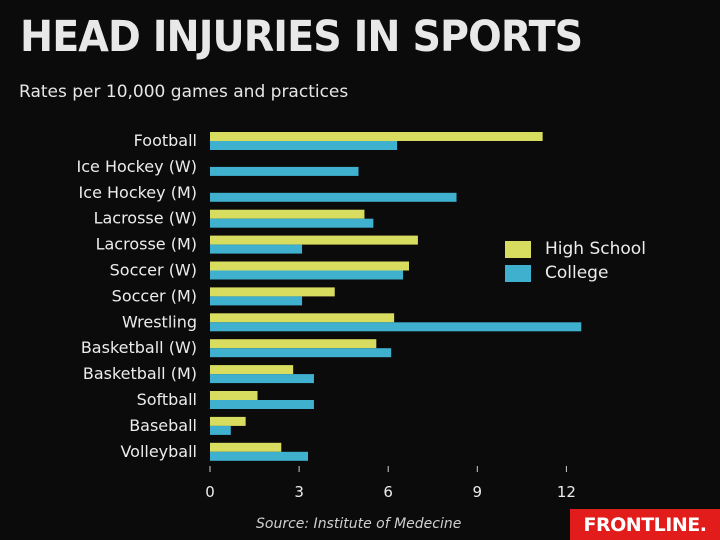 The width and height of the screenshot is (720, 540). What do you see at coordinates (301, 37) in the screenshot?
I see `chart-title: HEAD INJURIES IN SPORTS` at bounding box center [301, 37].